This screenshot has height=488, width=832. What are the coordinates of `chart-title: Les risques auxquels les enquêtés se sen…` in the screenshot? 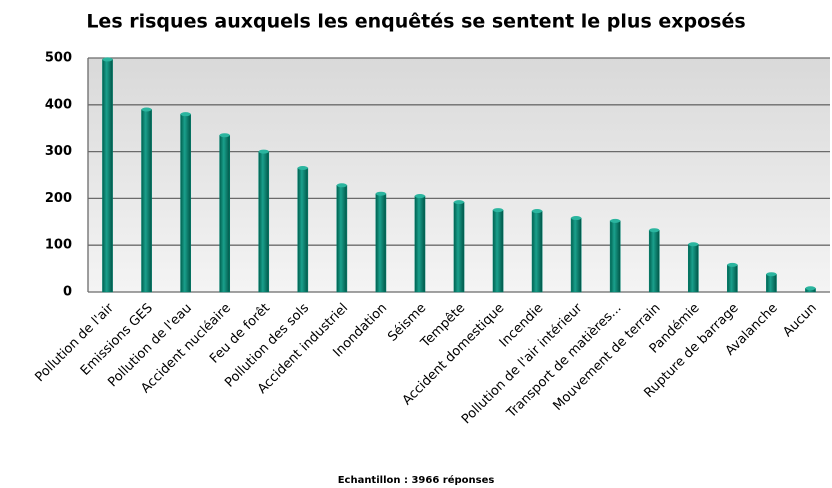 It's located at (415, 22).